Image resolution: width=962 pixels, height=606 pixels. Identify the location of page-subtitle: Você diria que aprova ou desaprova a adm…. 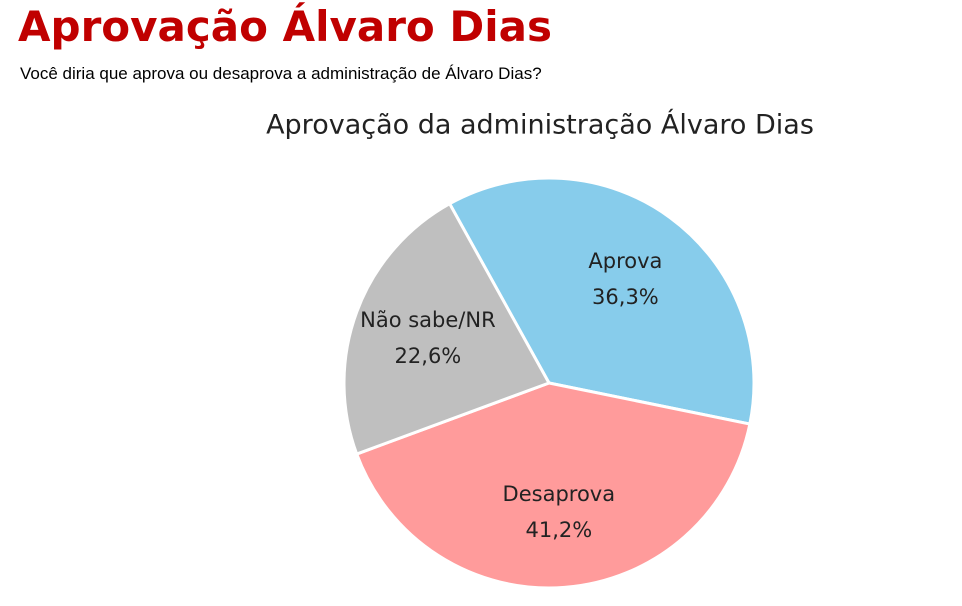
(281, 73).